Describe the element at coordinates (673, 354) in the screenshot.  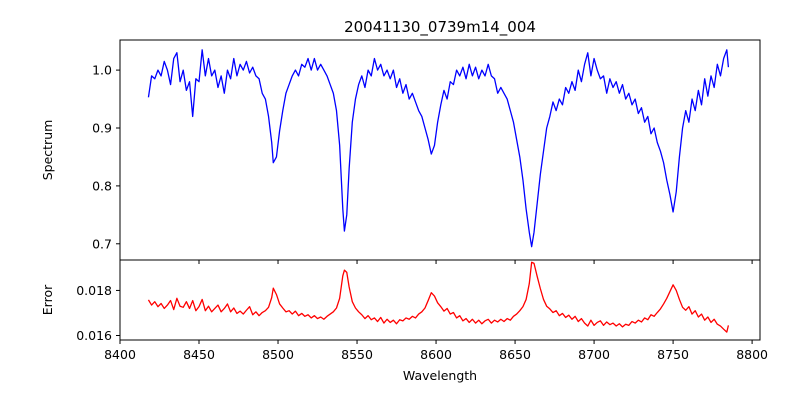
I see `xtick-label: 8750` at that location.